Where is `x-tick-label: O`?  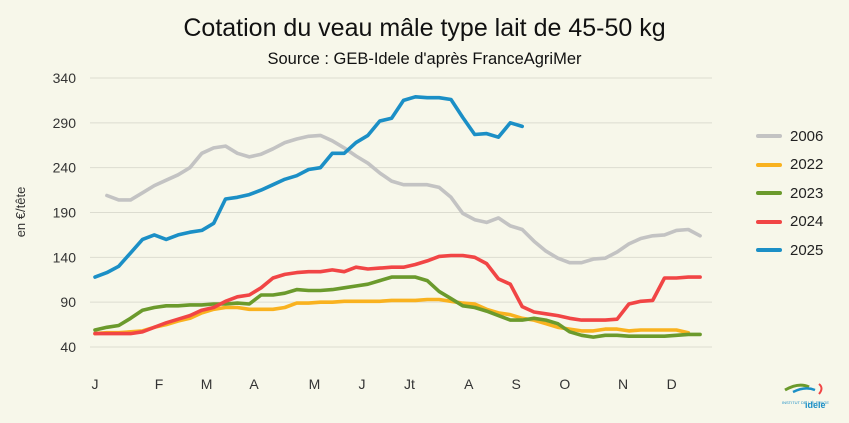 x-tick-label: O is located at coordinates (564, 384).